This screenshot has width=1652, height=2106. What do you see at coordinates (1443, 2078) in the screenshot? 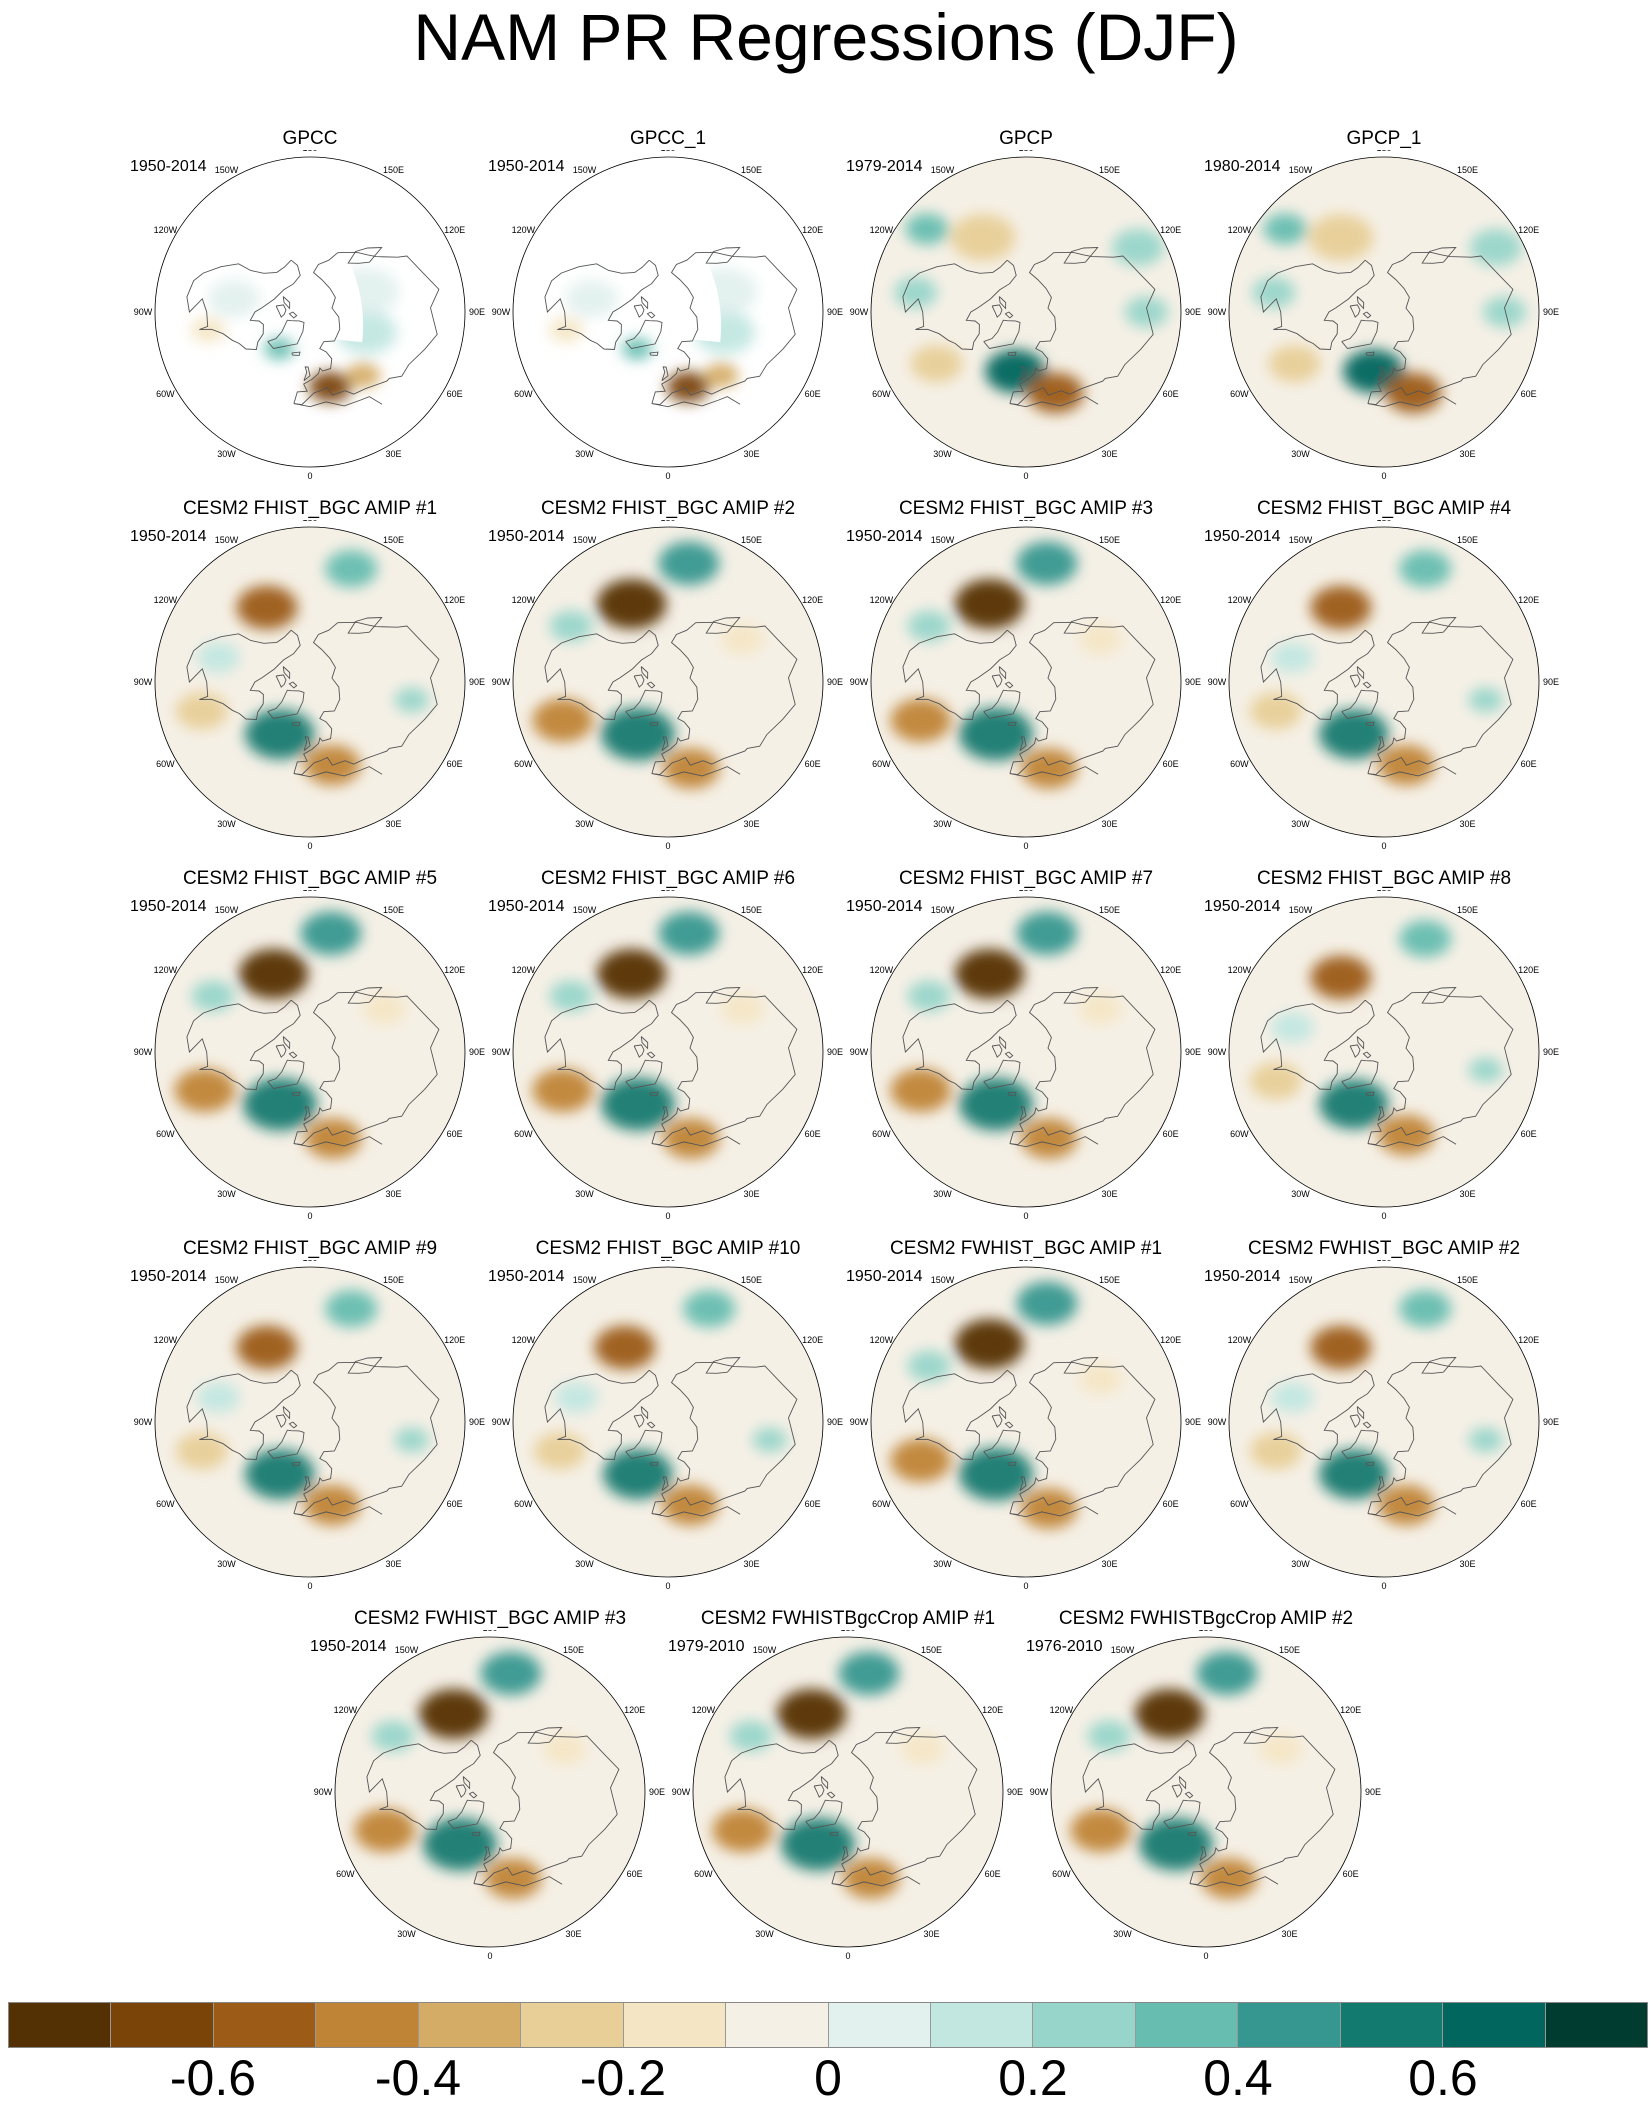
I see `colorbar-tick: 0.6` at bounding box center [1443, 2078].